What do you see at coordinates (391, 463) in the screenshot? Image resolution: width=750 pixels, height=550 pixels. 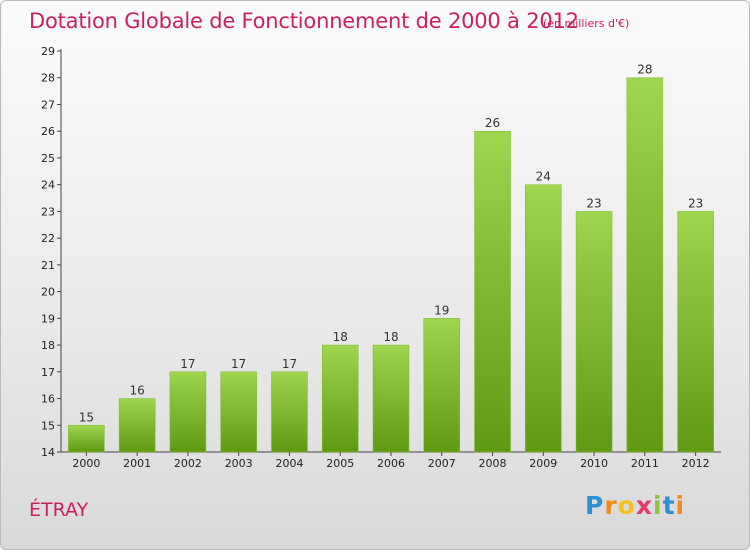 I see `x-tick-label: 2006` at bounding box center [391, 463].